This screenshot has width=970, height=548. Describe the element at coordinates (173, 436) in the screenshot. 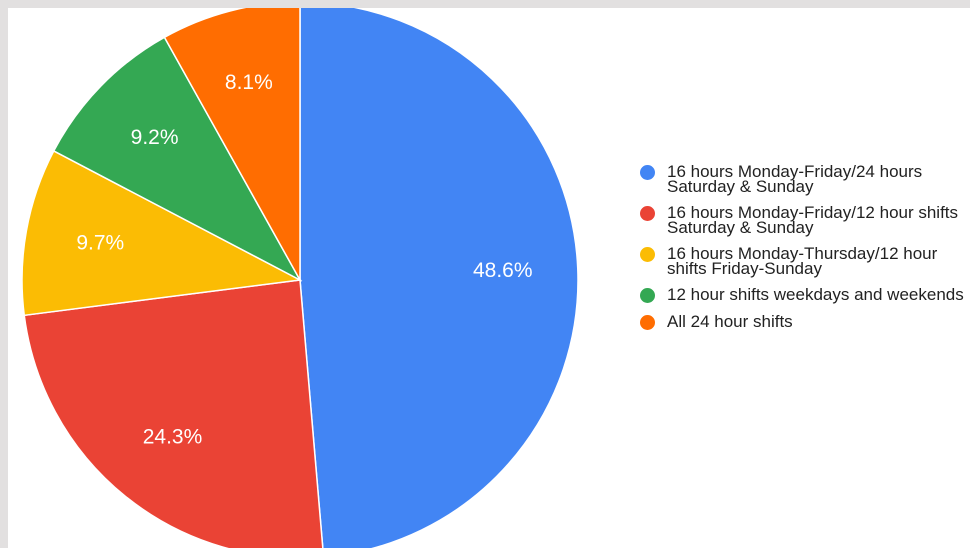

I see `slice-label: 24.3%` at that location.